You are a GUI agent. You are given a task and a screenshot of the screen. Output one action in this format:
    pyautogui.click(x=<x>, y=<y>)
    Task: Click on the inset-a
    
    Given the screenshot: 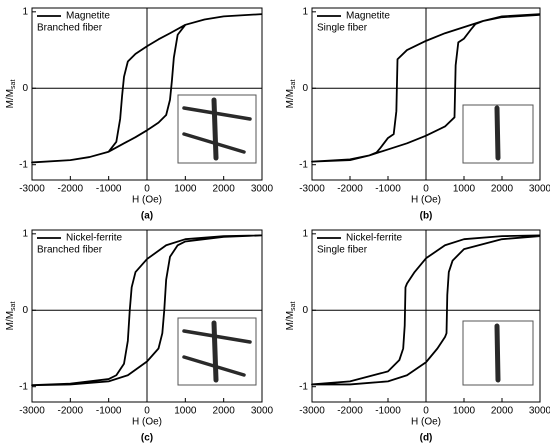 What is the action you would take?
    pyautogui.click(x=217, y=129)
    